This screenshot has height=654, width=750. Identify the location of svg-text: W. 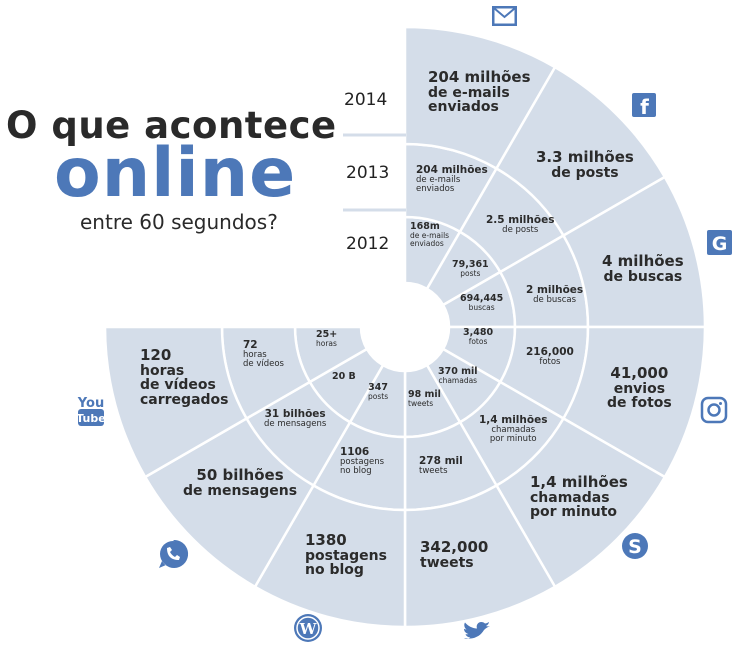
(308, 629).